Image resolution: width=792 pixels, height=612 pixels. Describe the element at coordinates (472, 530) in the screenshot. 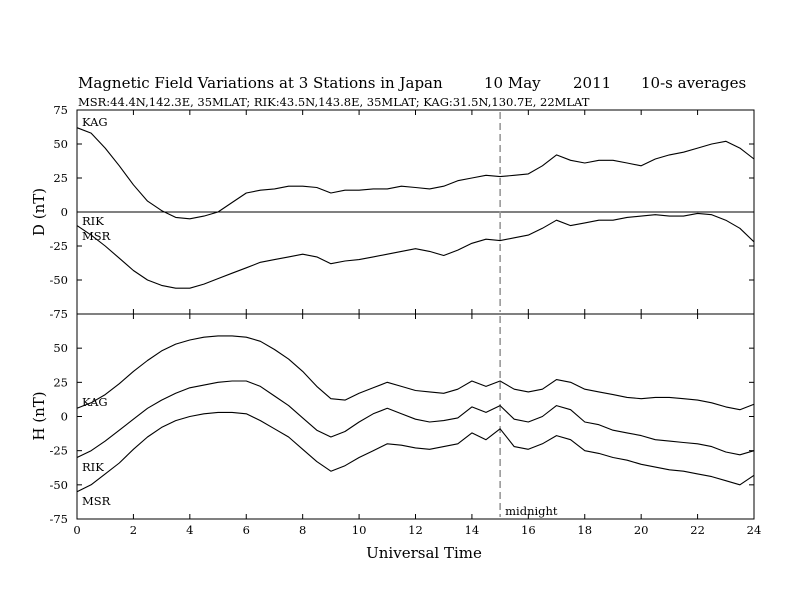

I see `x-tick-label: 14` at that location.